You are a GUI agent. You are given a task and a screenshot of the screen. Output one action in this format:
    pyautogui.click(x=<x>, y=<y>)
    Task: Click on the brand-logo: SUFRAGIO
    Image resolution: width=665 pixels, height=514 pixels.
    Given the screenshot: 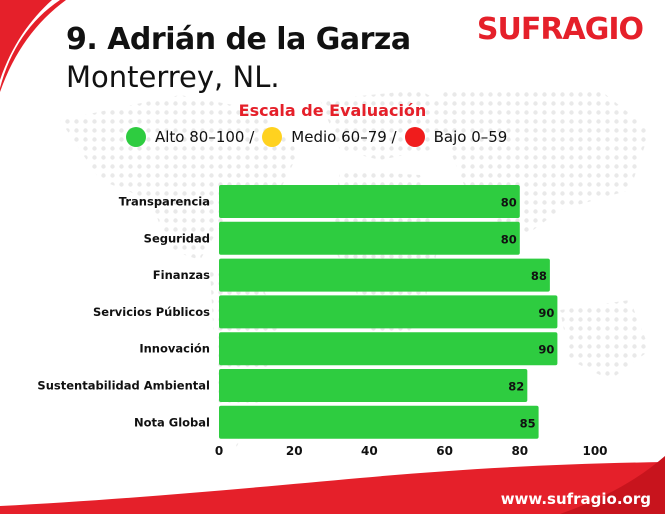 What is the action you would take?
    pyautogui.click(x=560, y=29)
    